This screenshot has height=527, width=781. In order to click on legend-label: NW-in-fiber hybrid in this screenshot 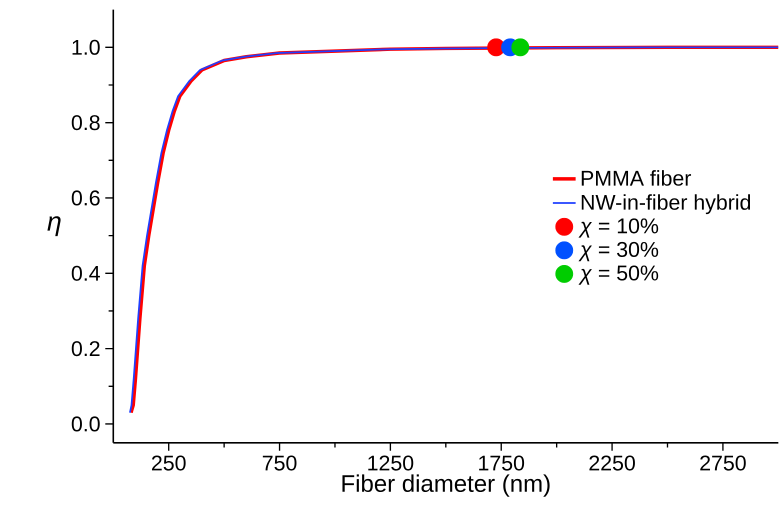, I will do `click(666, 204)`.